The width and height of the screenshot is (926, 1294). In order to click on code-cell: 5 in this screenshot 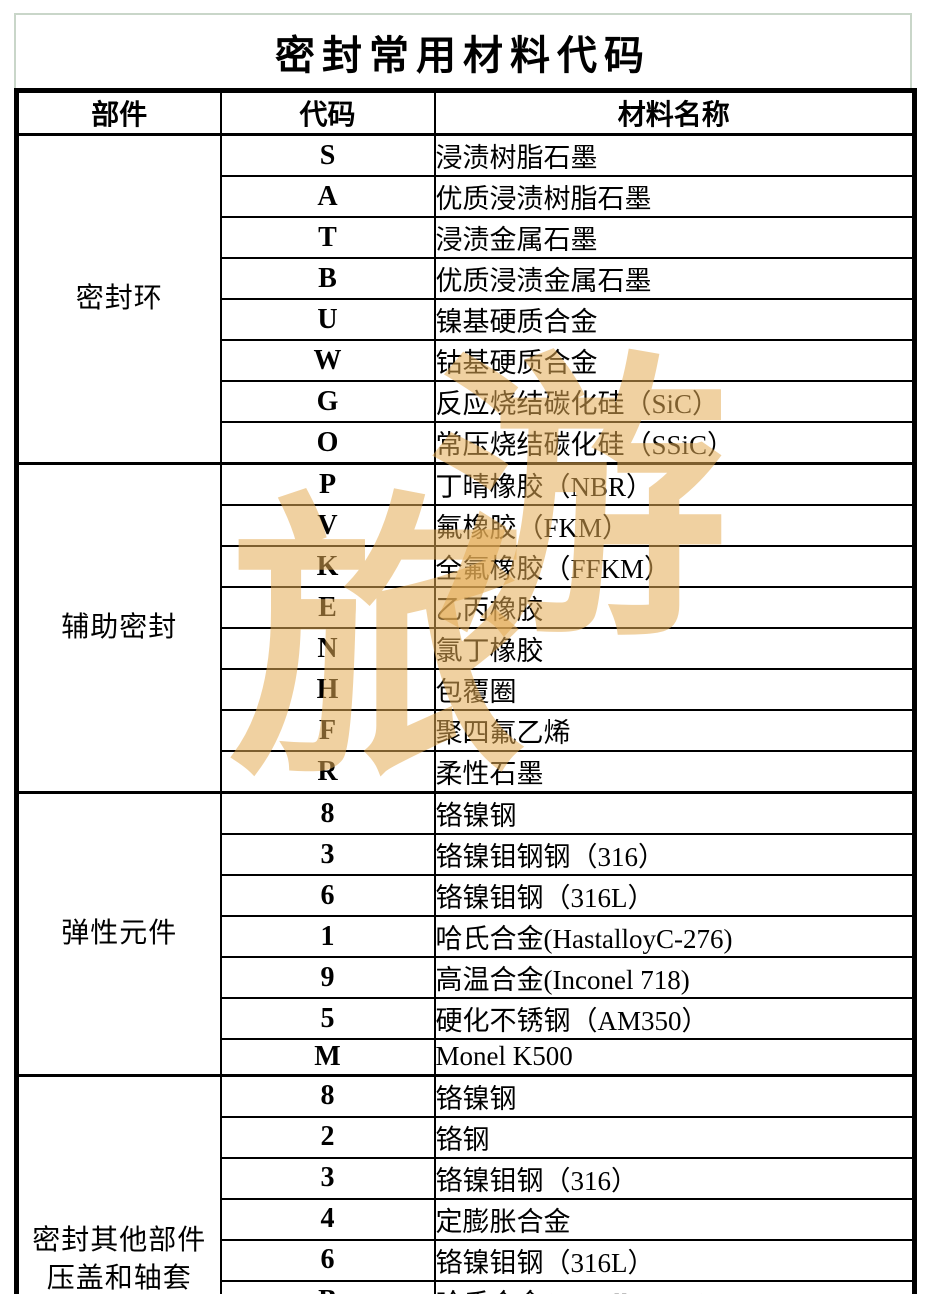, I will do `click(327, 1018)`.